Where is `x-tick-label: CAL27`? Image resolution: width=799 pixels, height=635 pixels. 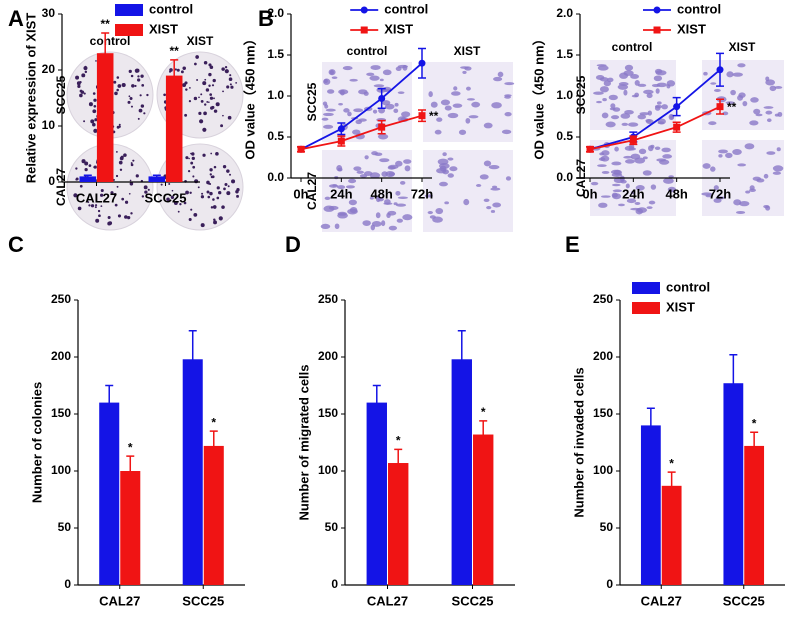 x-tick-label: CAL27 is located at coordinates (119, 600).